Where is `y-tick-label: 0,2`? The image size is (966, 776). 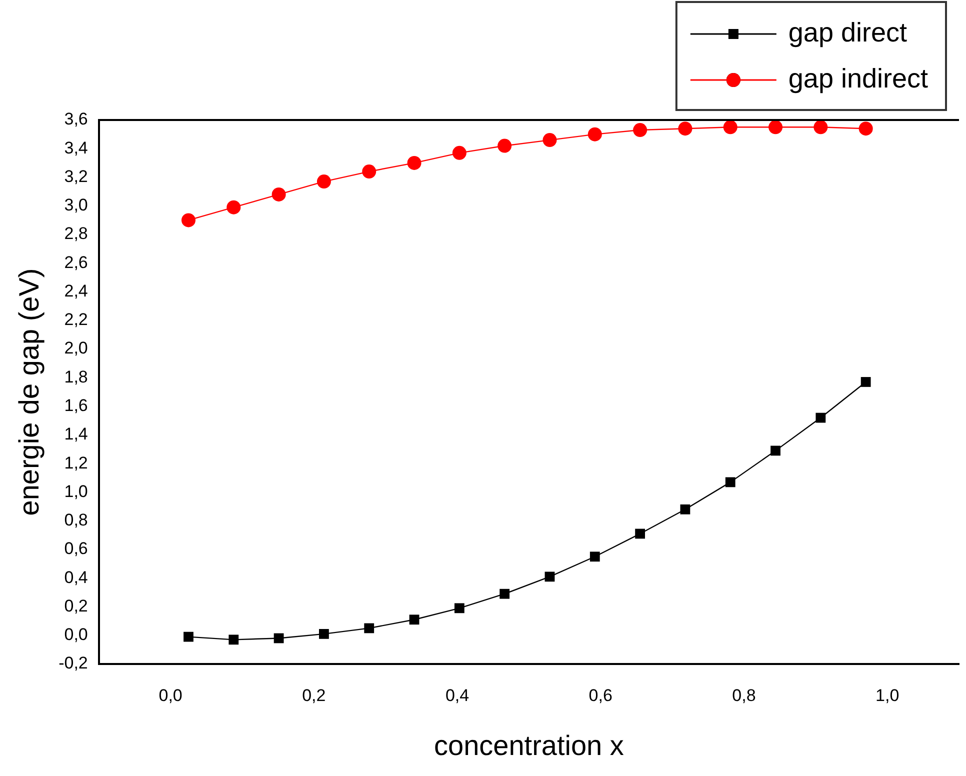 y-tick-label: 0,2 is located at coordinates (76, 606).